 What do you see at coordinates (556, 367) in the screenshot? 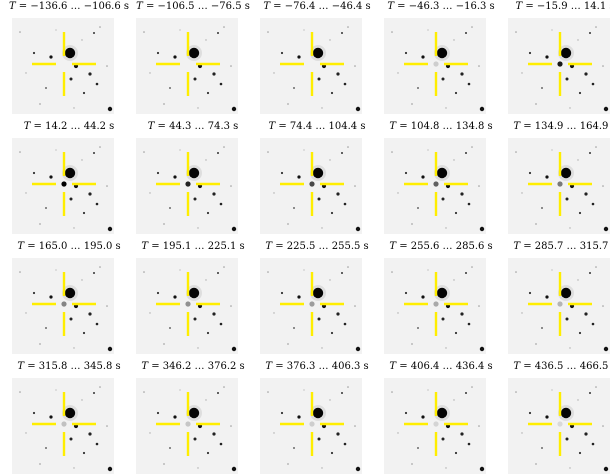
I see `frame-time-label: T = 436.5 … 466.5 s` at bounding box center [556, 367].